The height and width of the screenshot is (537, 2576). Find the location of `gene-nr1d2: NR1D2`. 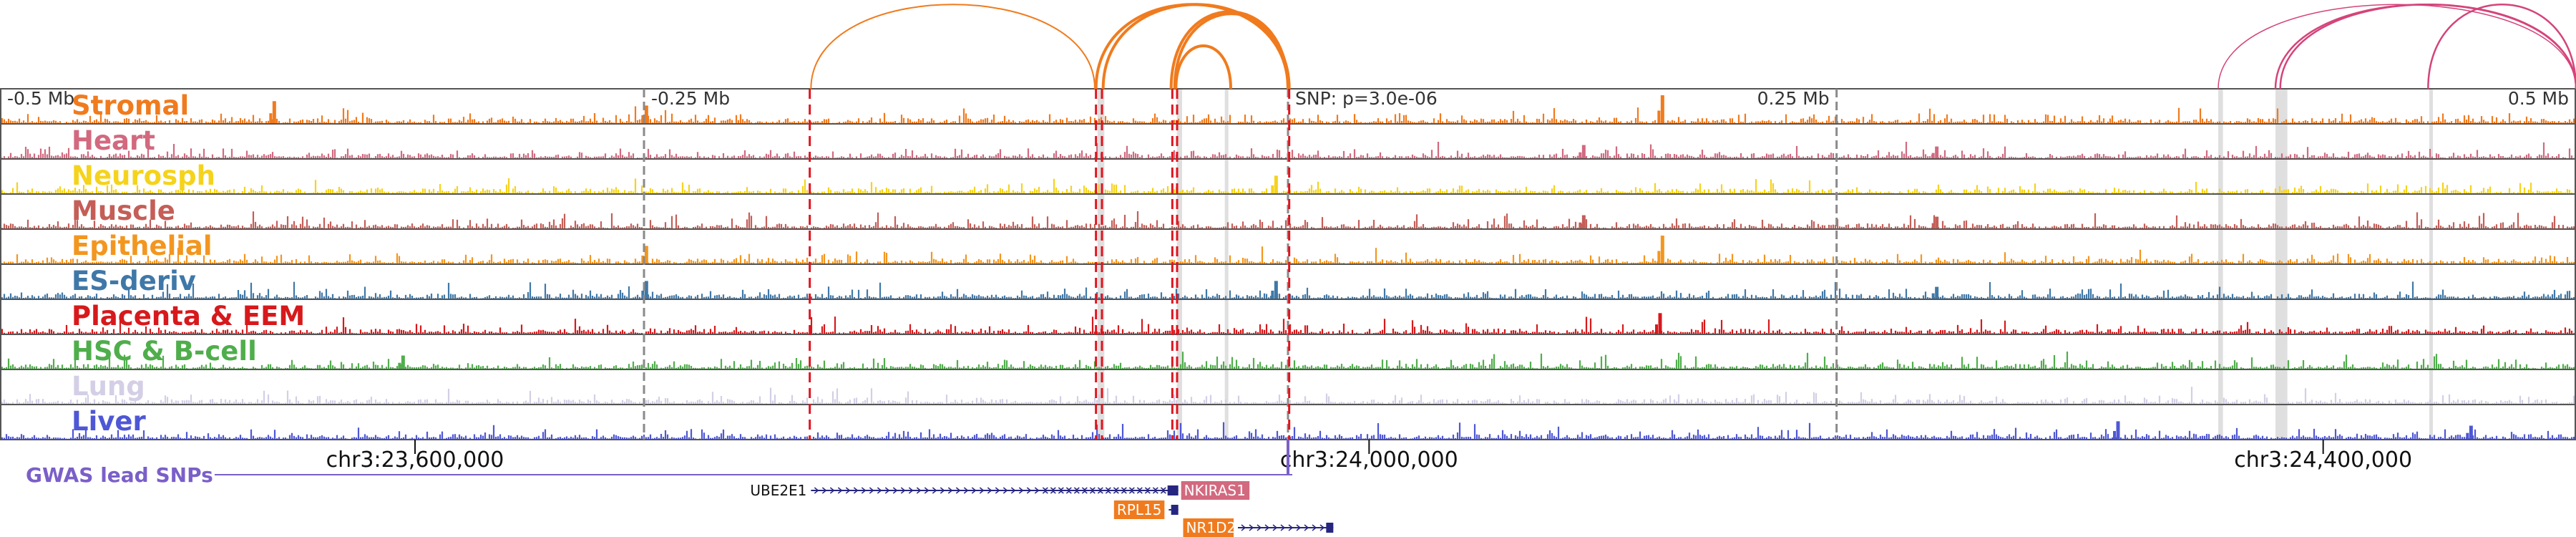

gene-nr1d2: NR1D2 is located at coordinates (1258, 527).